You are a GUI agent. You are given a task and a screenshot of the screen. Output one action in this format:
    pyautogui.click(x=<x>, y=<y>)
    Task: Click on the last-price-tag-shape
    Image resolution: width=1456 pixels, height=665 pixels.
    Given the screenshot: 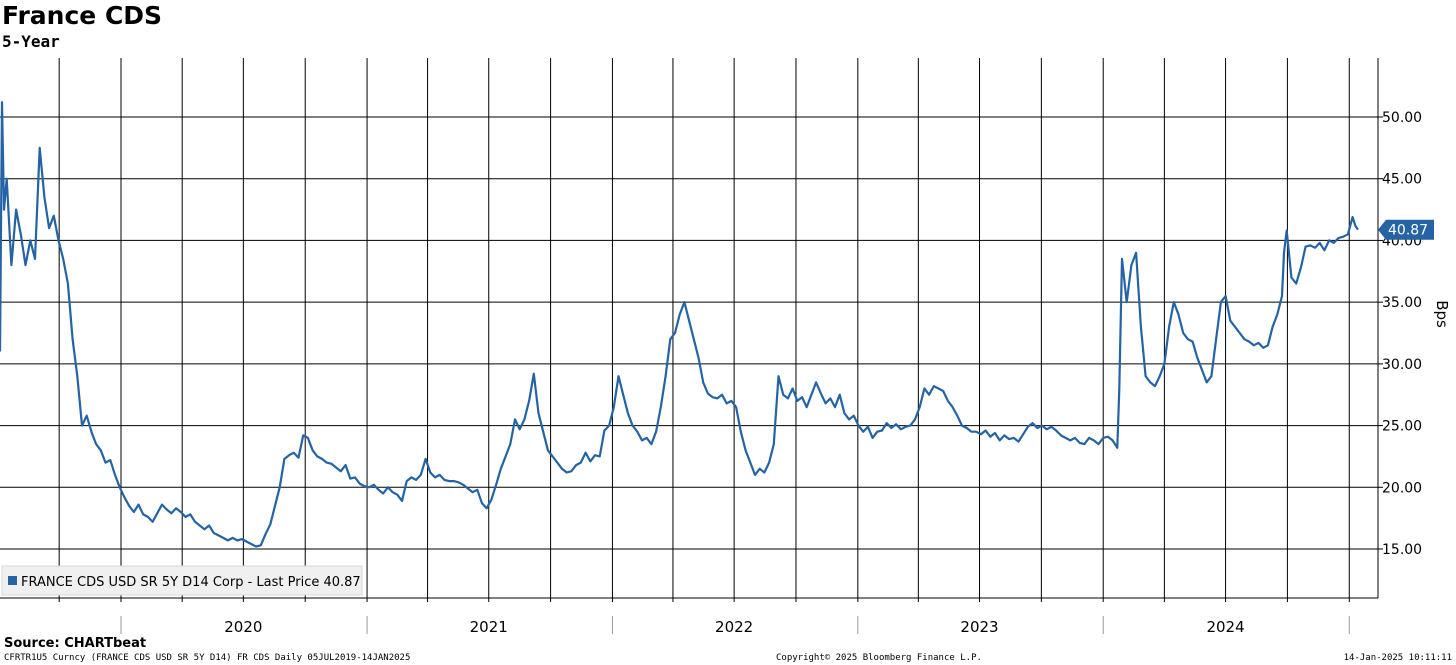 What is the action you would take?
    pyautogui.click(x=1406, y=229)
    